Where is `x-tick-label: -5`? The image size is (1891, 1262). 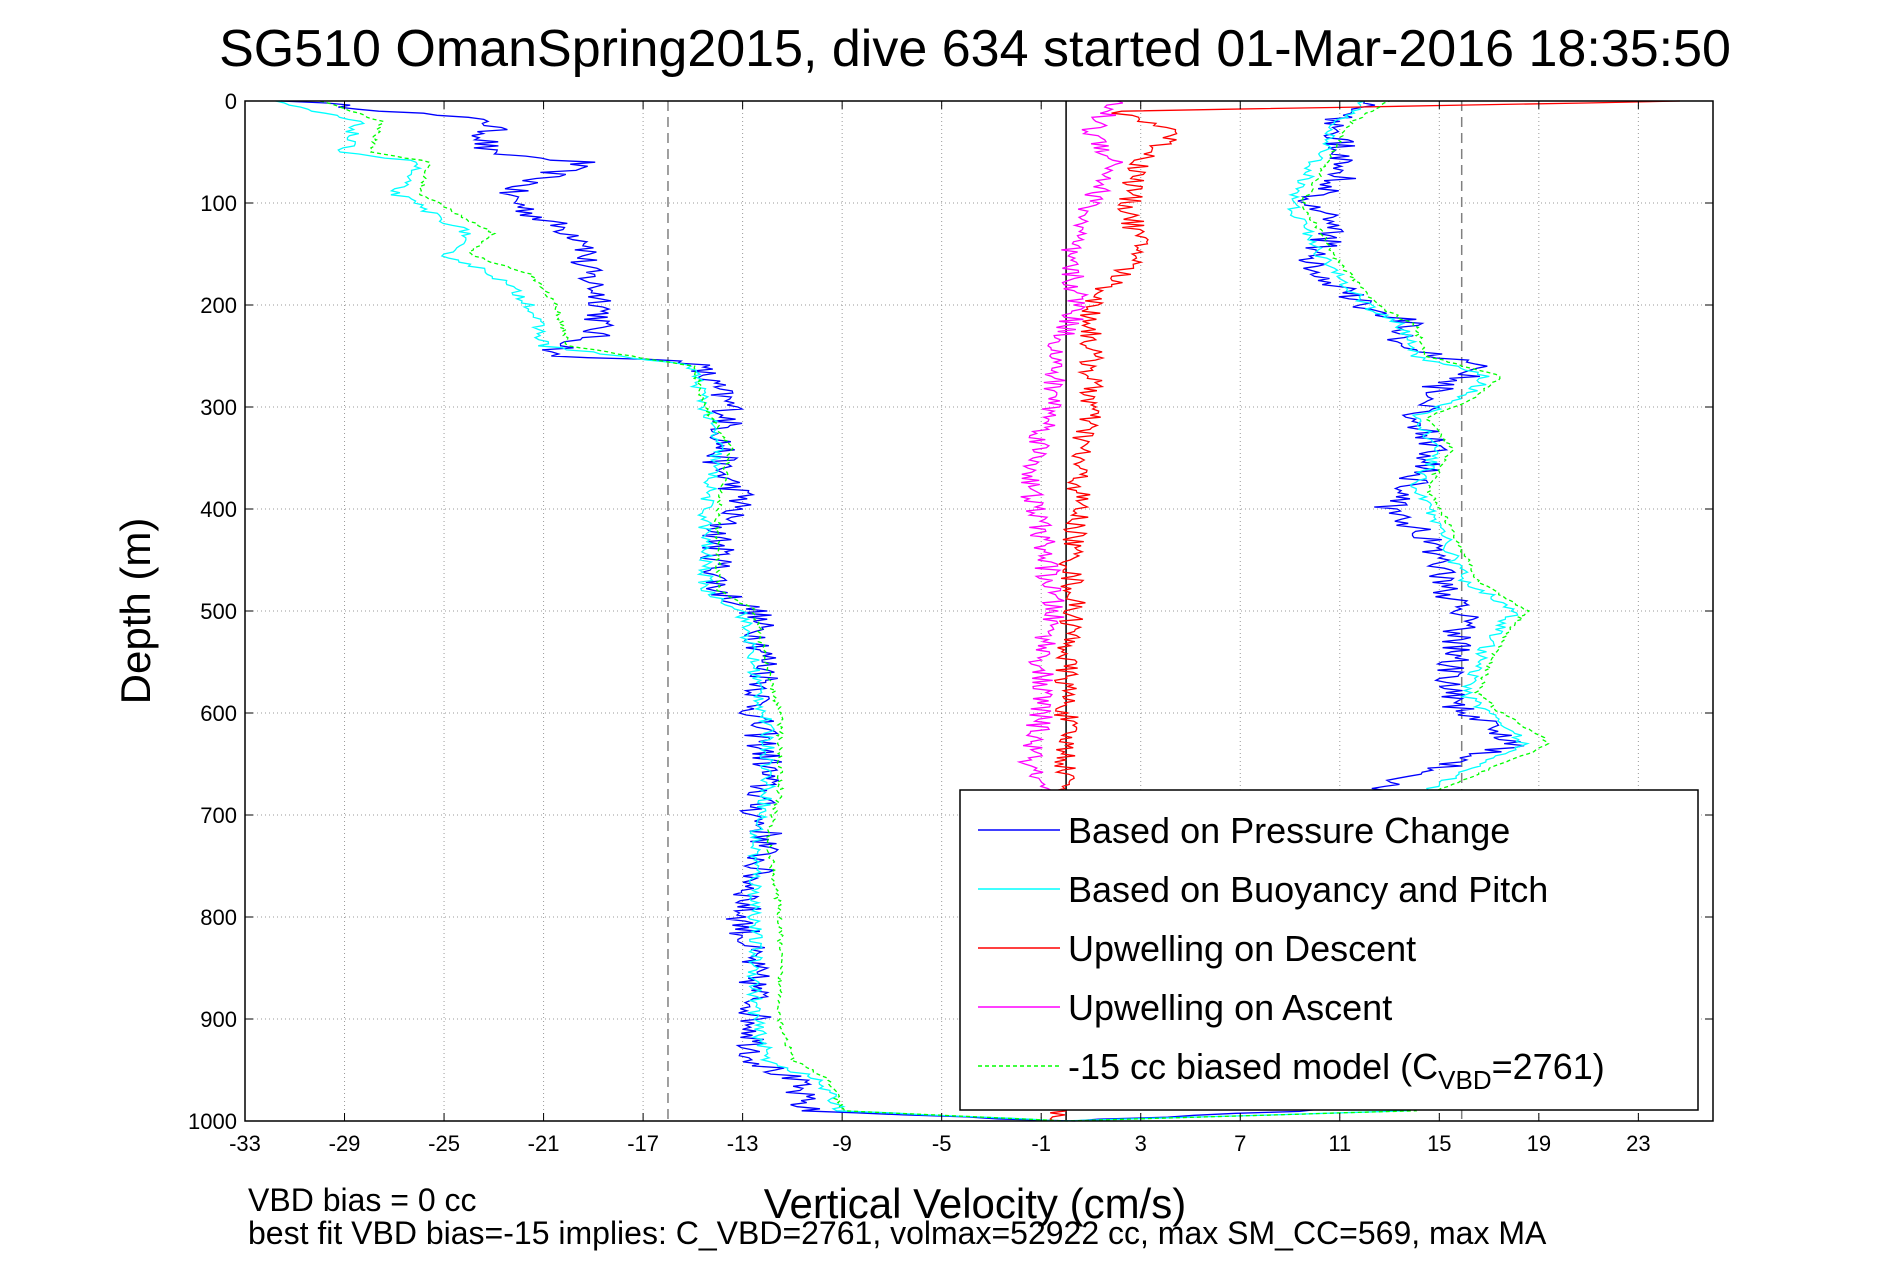 x-tick-label: -5 is located at coordinates (942, 1143).